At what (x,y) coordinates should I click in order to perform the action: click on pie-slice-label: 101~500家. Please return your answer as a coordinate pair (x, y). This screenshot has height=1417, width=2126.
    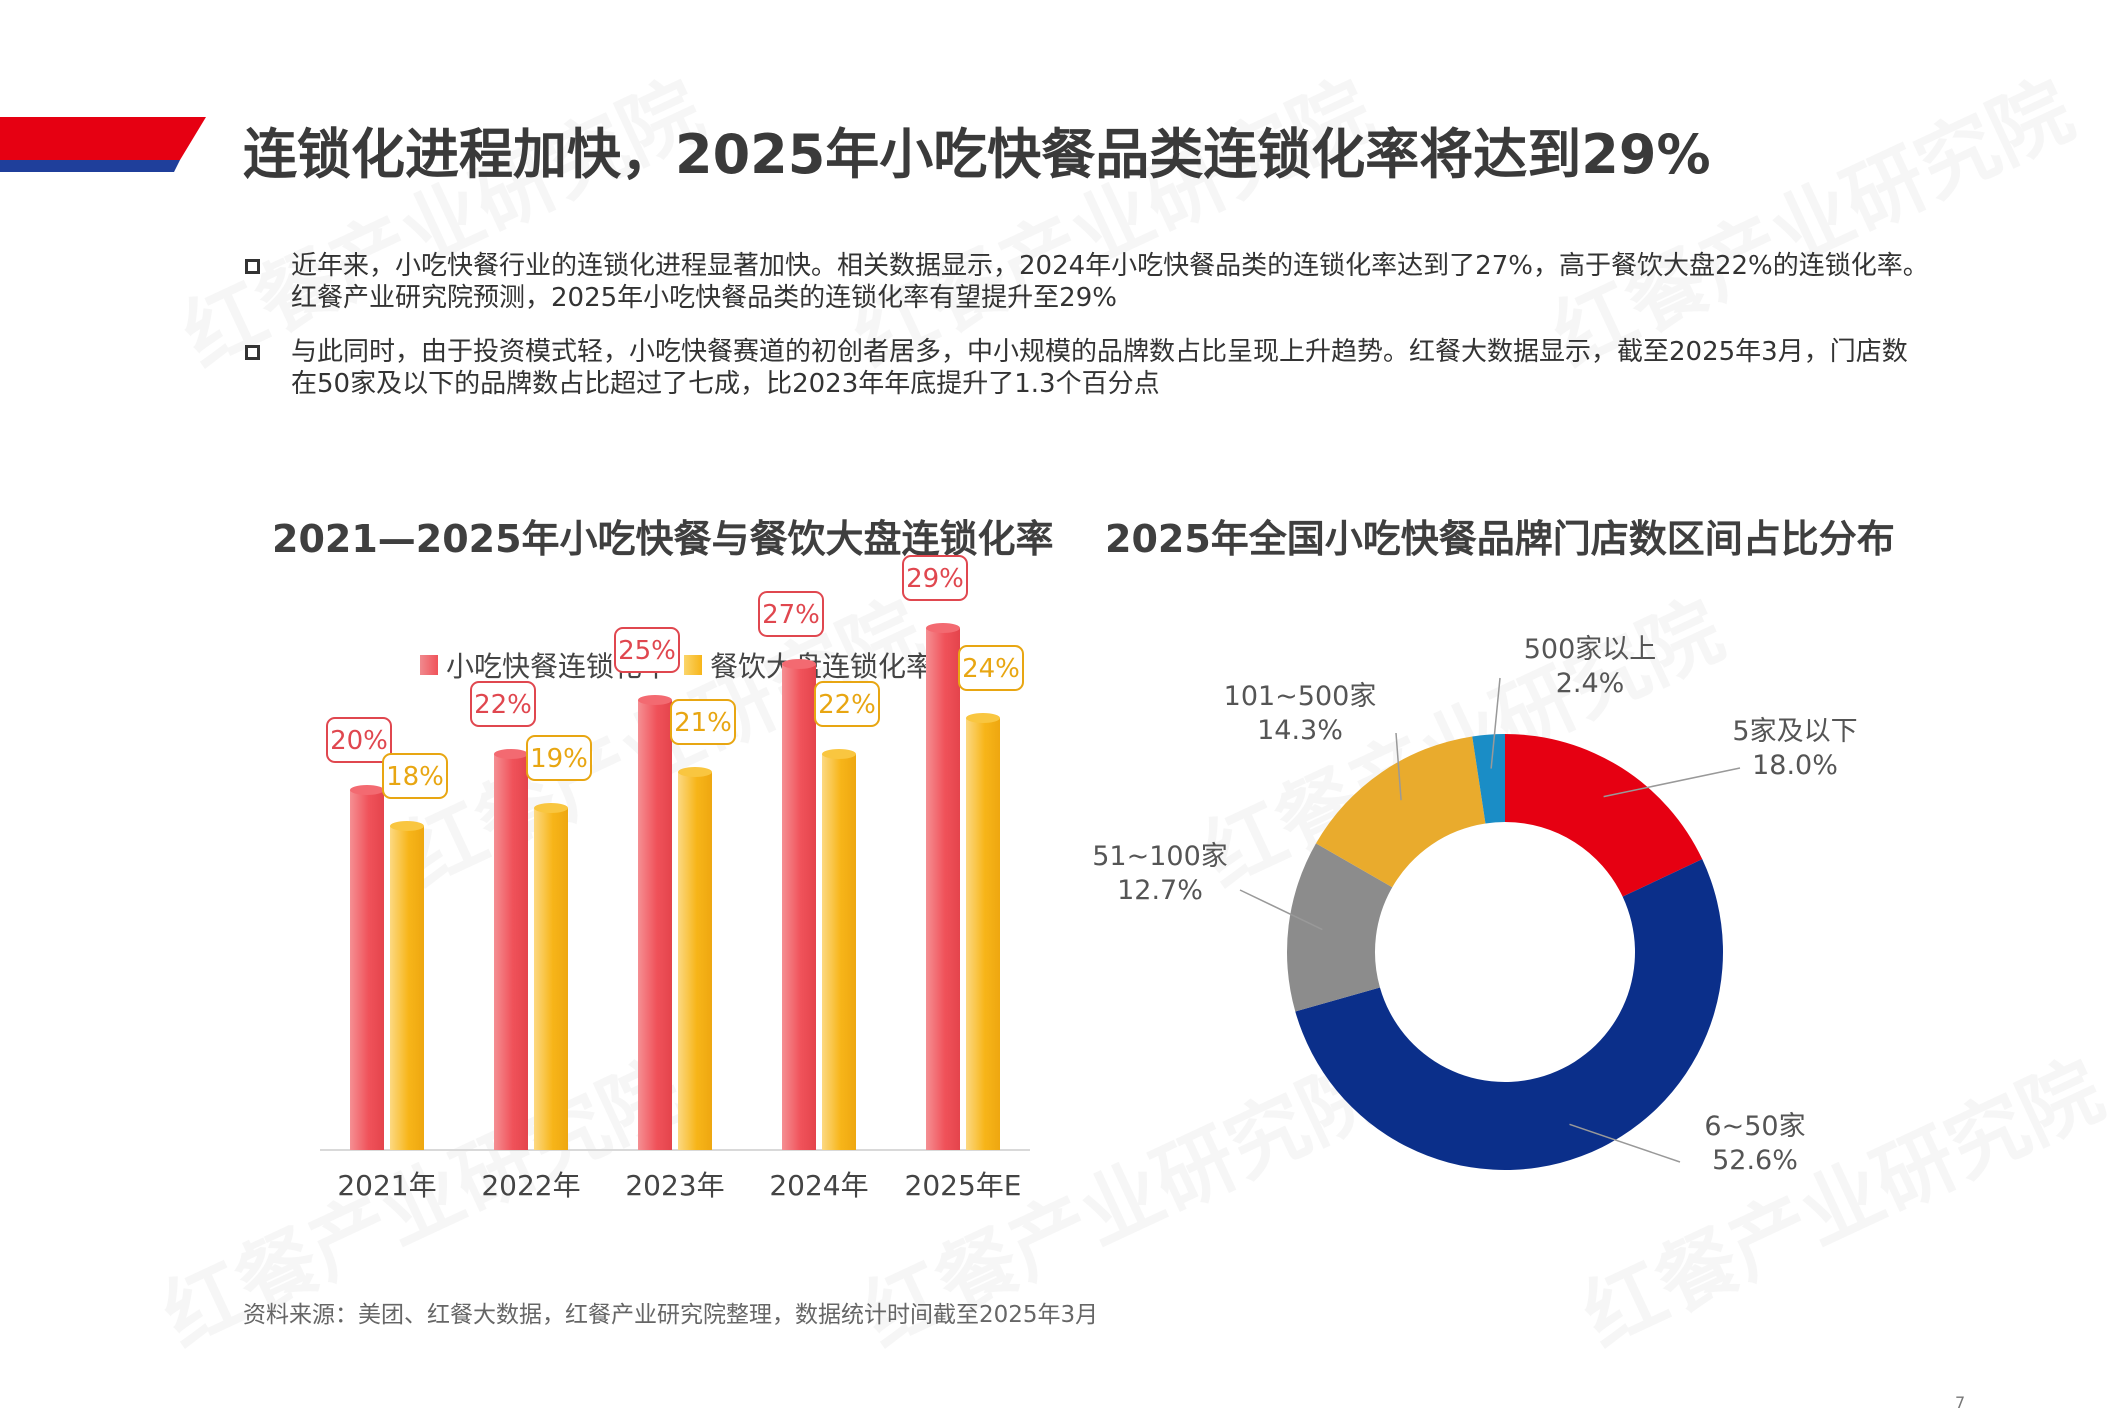
    Looking at the image, I should click on (1300, 696).